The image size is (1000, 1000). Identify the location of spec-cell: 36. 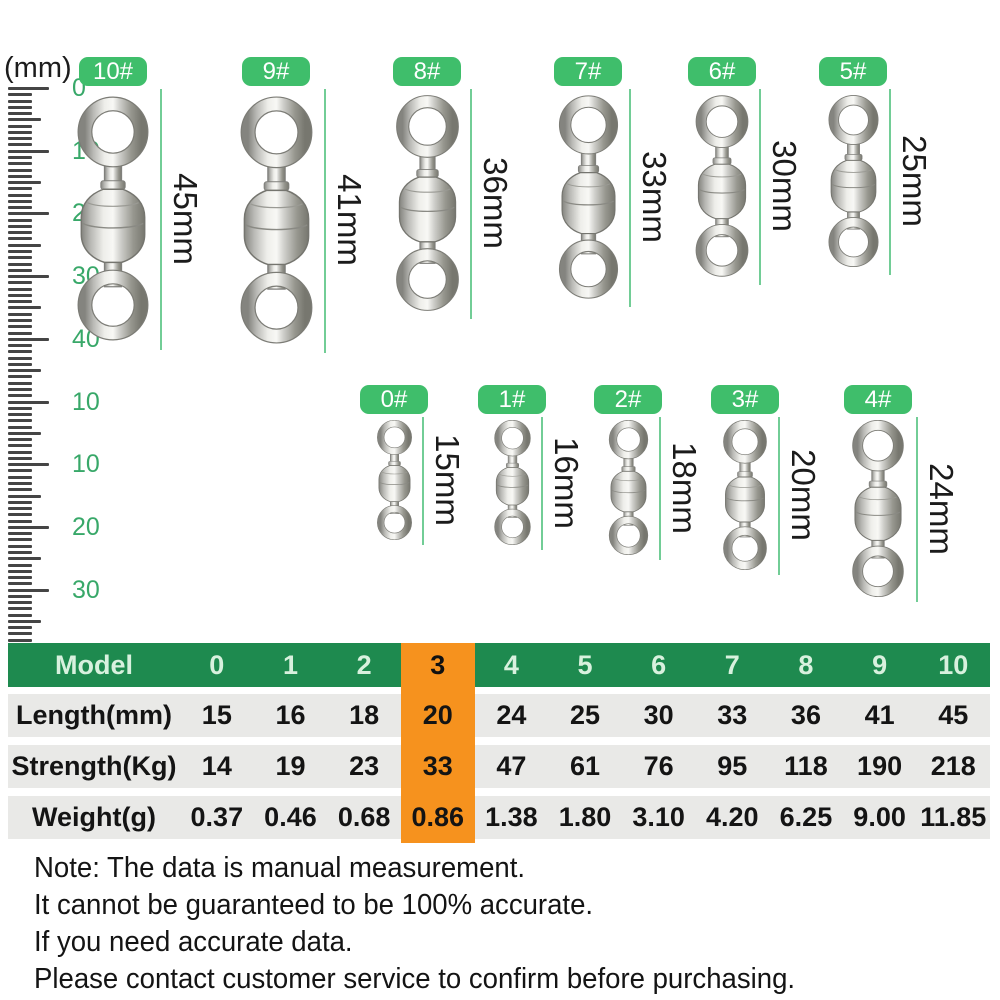
(805, 715).